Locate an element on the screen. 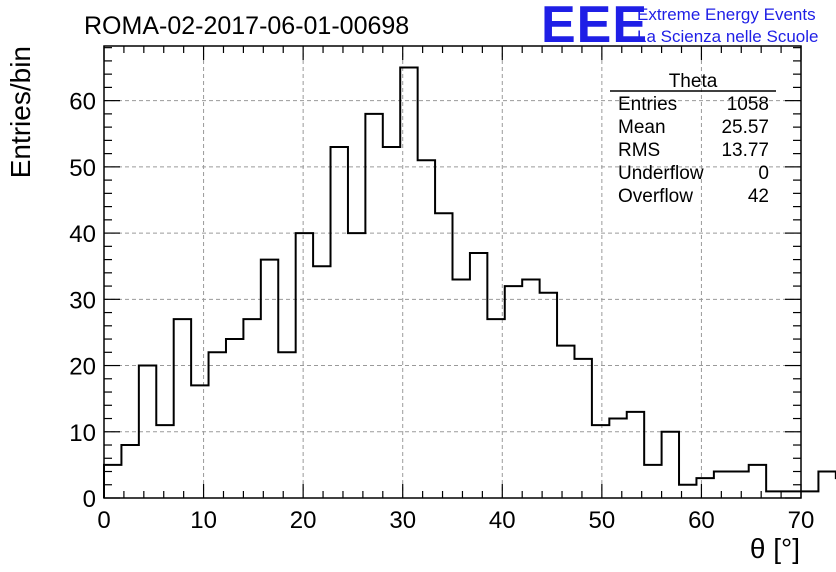  stats-value: 13.77 is located at coordinates (745, 150).